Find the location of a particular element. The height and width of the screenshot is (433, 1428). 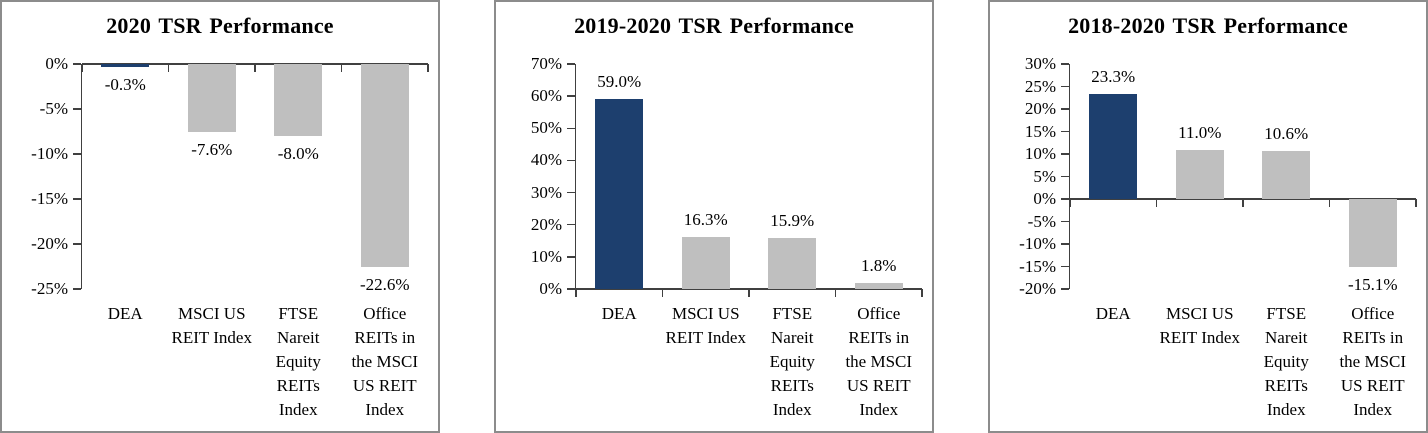

category-label-line: Equity is located at coordinates (298, 361).